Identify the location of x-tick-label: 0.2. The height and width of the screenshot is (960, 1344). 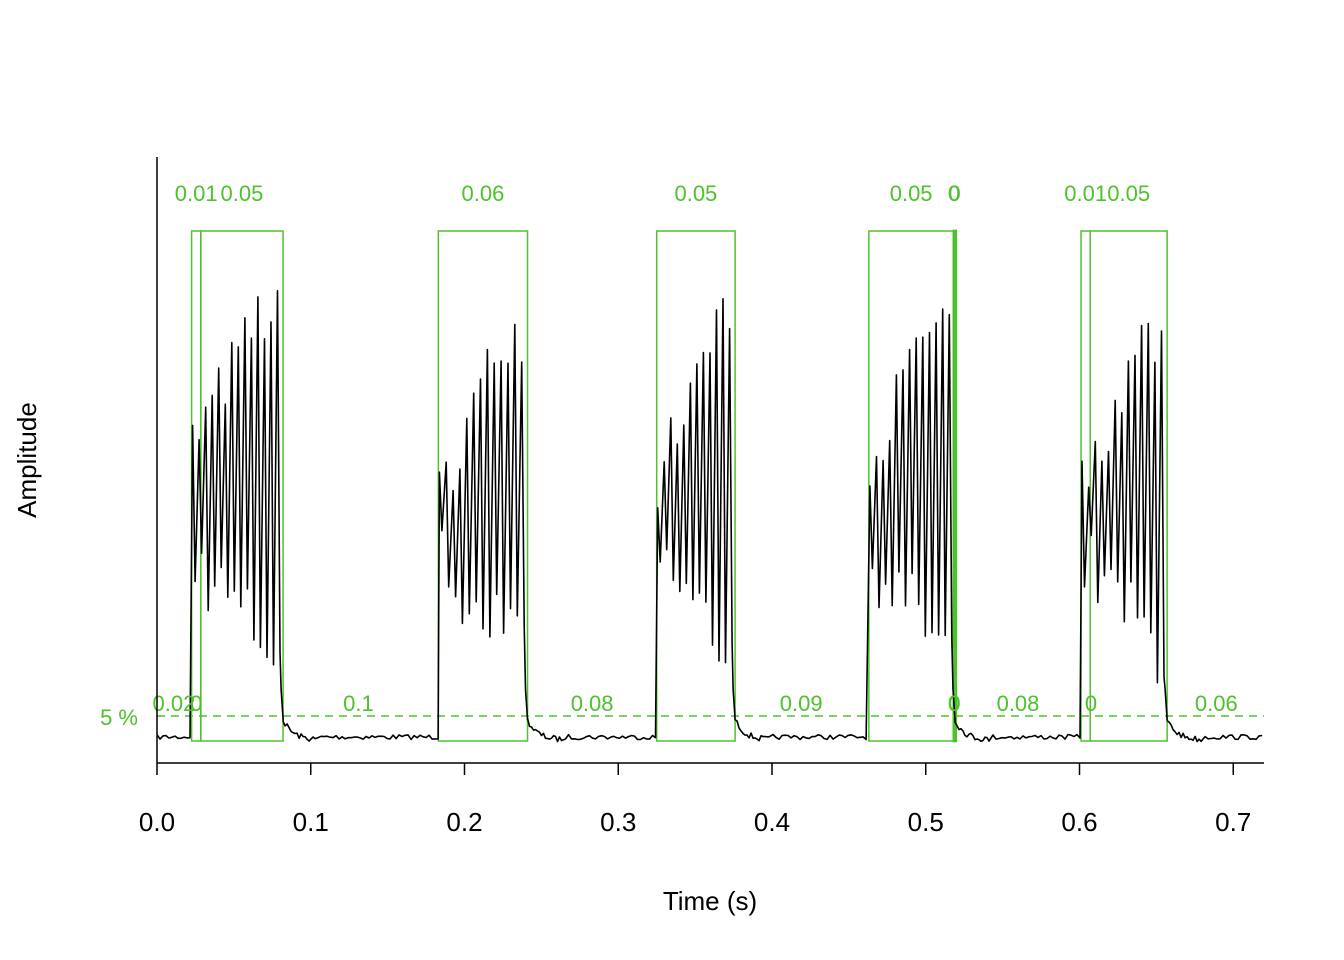
(464, 822).